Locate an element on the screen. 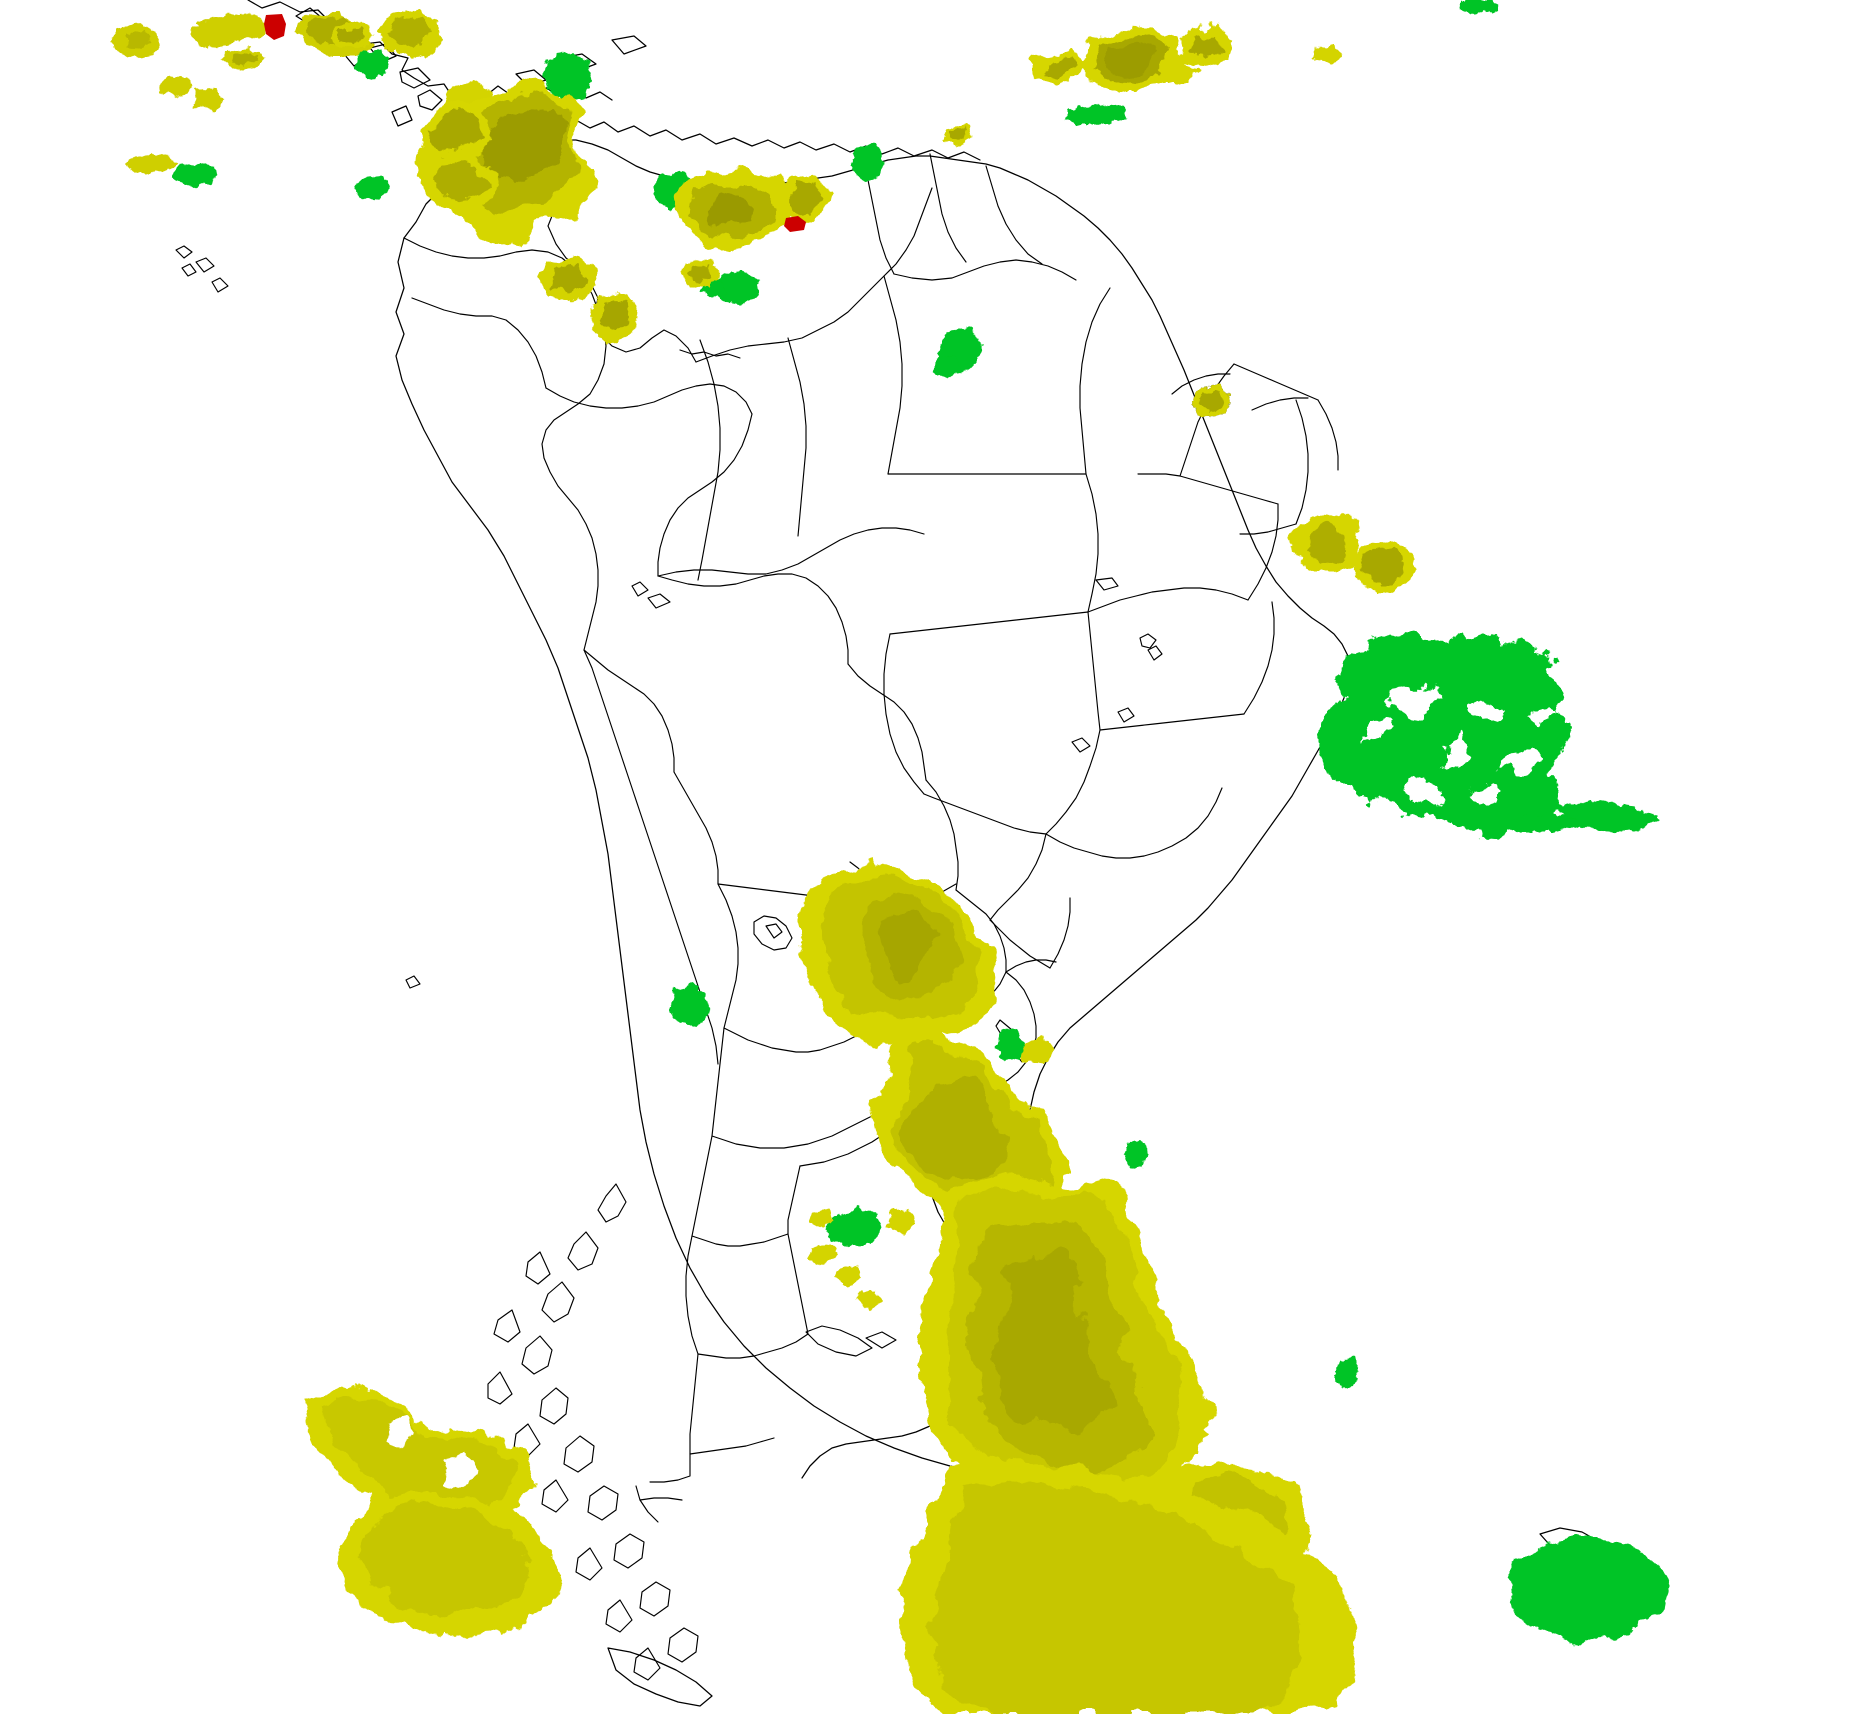 Image resolution: width=1870 pixels, height=1714 pixels. cell-south-atlantic-lower-mass is located at coordinates (1081, 1339).